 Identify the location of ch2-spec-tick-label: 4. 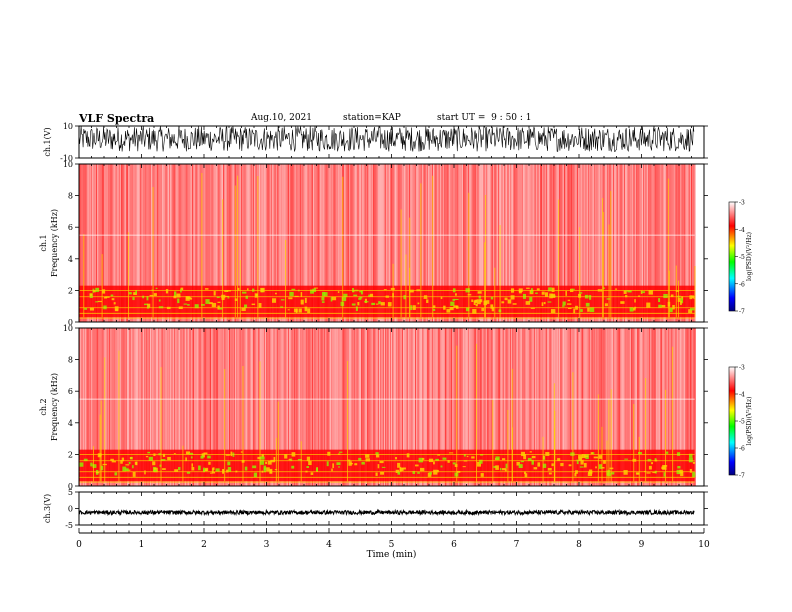
(70, 423).